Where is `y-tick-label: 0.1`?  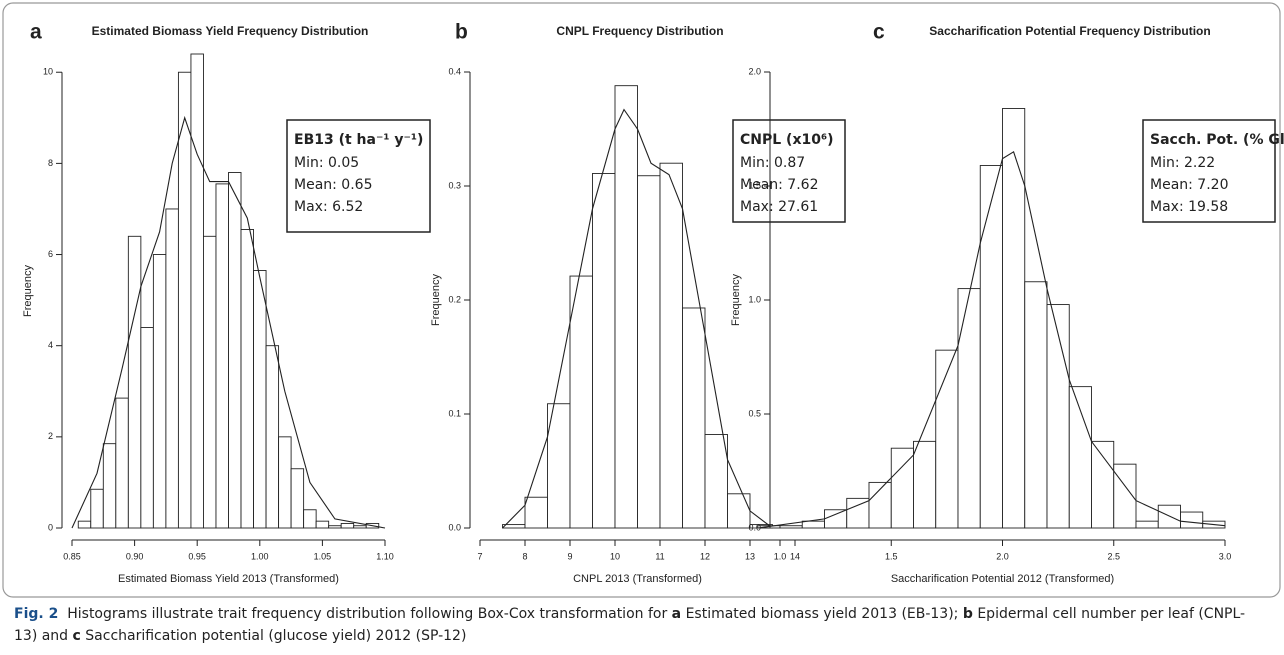
y-tick-label: 0.1 is located at coordinates (454, 413).